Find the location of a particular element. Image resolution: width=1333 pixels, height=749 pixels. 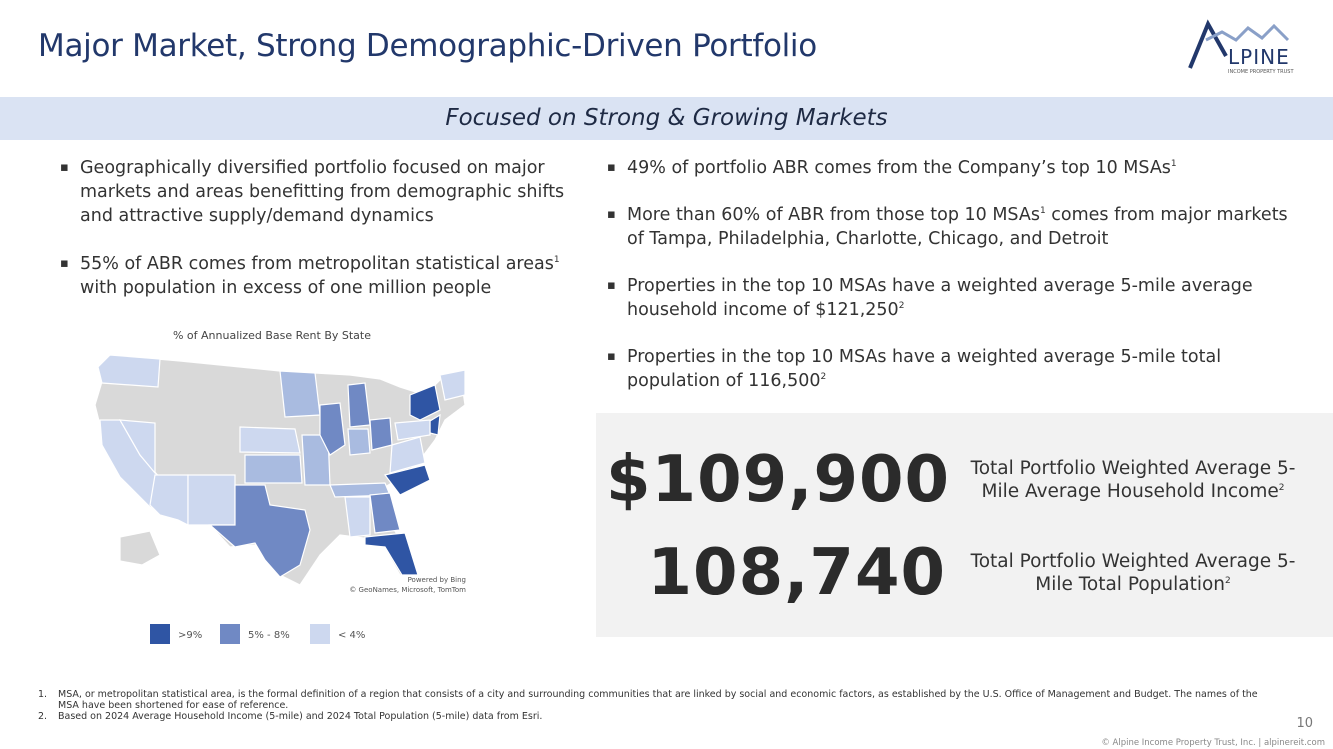

footnote-number: 1. is located at coordinates (43, 694).